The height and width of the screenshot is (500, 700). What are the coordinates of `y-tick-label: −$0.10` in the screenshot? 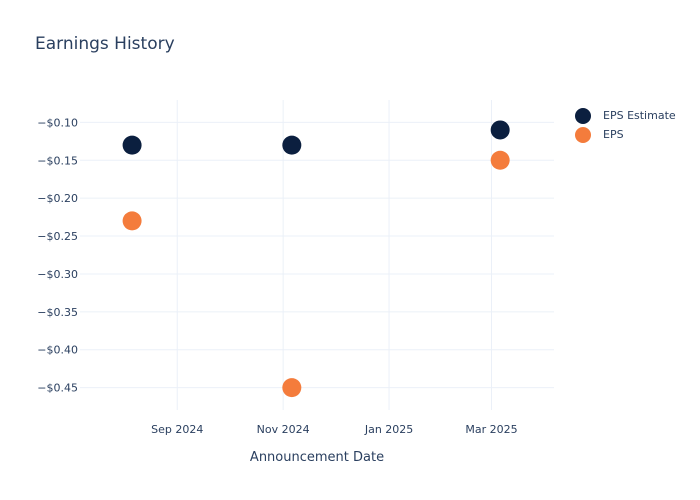 It's located at (57, 122).